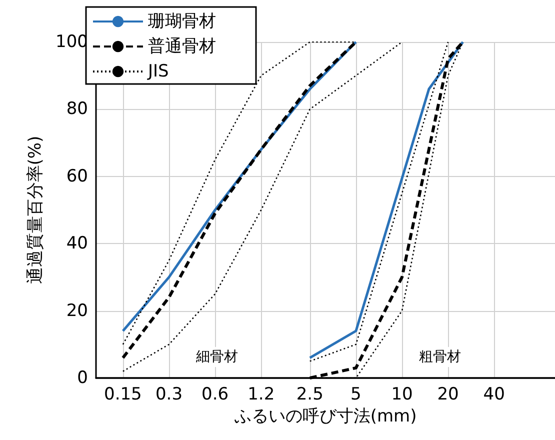 Image resolution: width=555 pixels, height=440 pixels. What do you see at coordinates (82, 378) in the screenshot?
I see `y-tick-label: 0` at bounding box center [82, 378].